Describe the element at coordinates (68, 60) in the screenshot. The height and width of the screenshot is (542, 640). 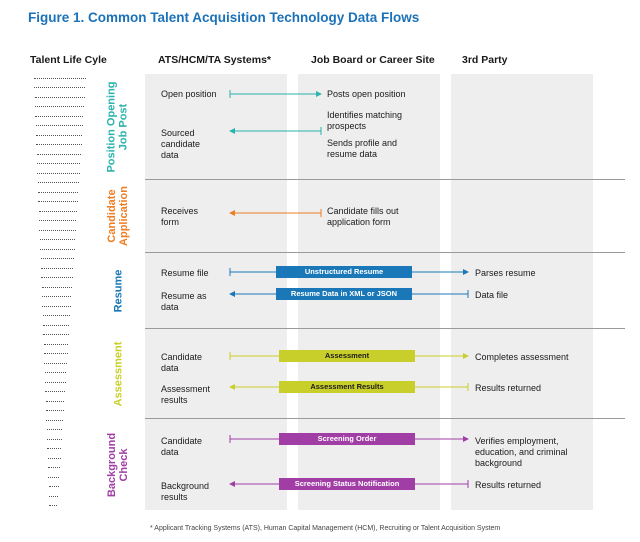
I see `header-talent-life-cycle: Talent Life Cyle` at that location.